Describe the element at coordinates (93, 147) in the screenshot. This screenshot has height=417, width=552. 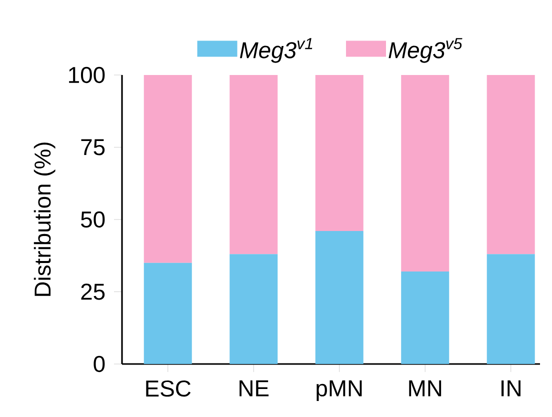
I see `y-tick-label: 75` at that location.